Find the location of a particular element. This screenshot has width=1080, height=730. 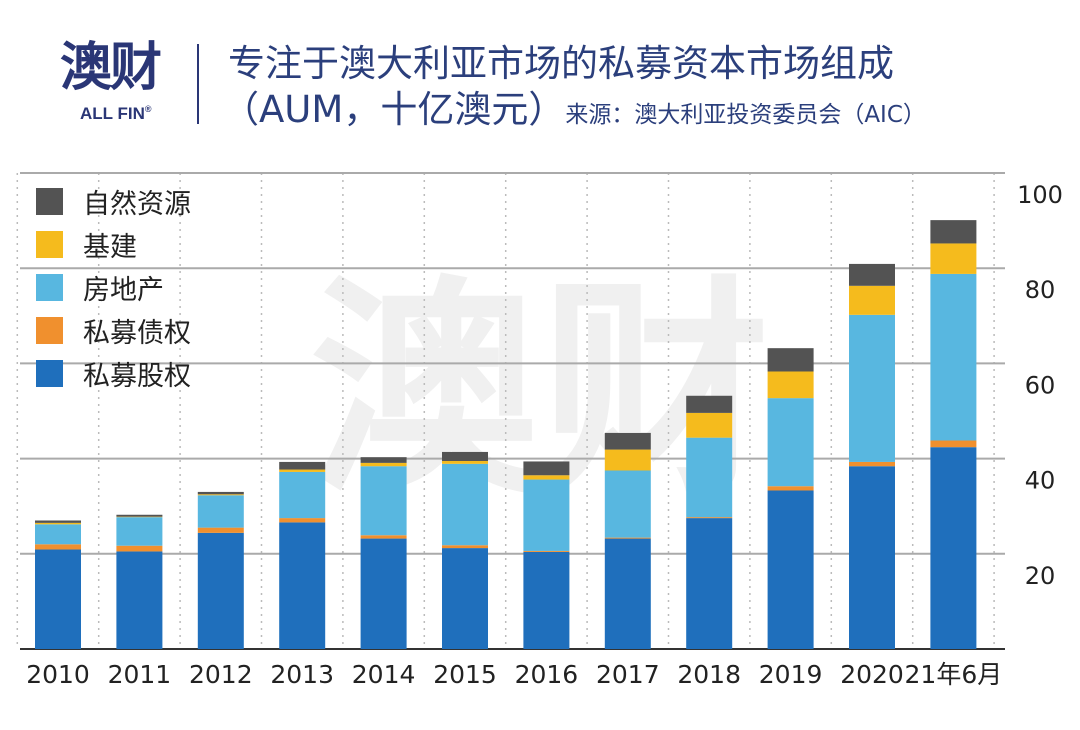

x-tick-label: 21年6月 is located at coordinates (954, 674).